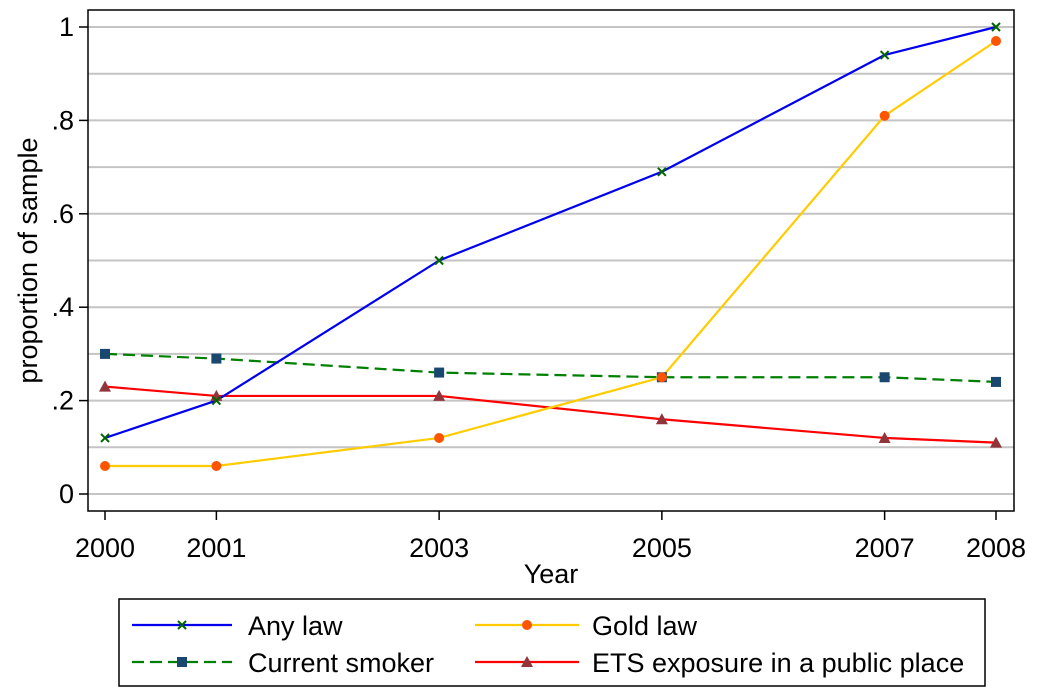 This screenshot has height=692, width=1045. Describe the element at coordinates (341, 663) in the screenshot. I see `legend-label: Current smoker` at that location.